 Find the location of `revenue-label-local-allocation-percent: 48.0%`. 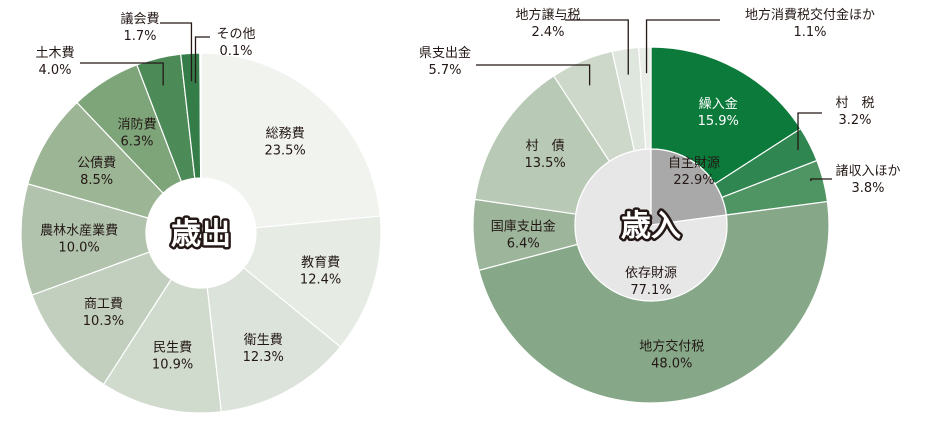

revenue-label-local-allocation-percent: 48.0% is located at coordinates (671, 364).